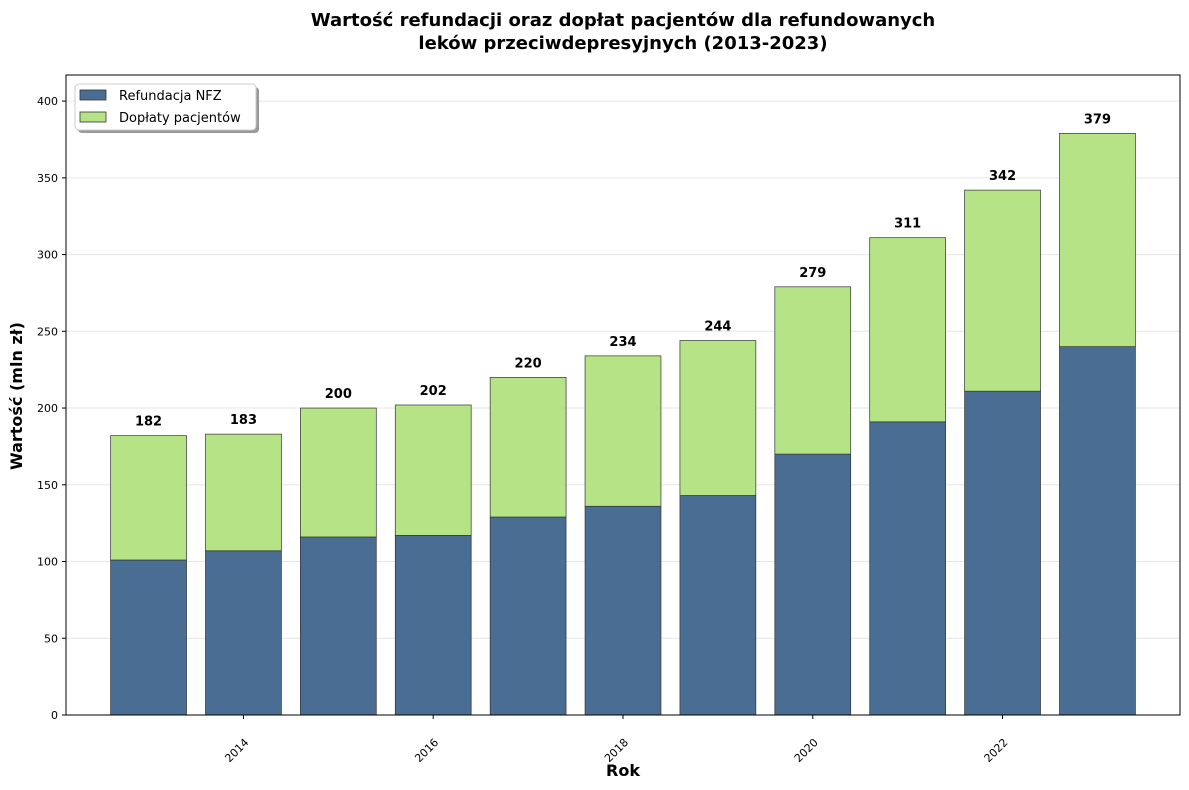 The width and height of the screenshot is (1189, 790). I want to click on y-tick-label: 50, so click(51, 638).